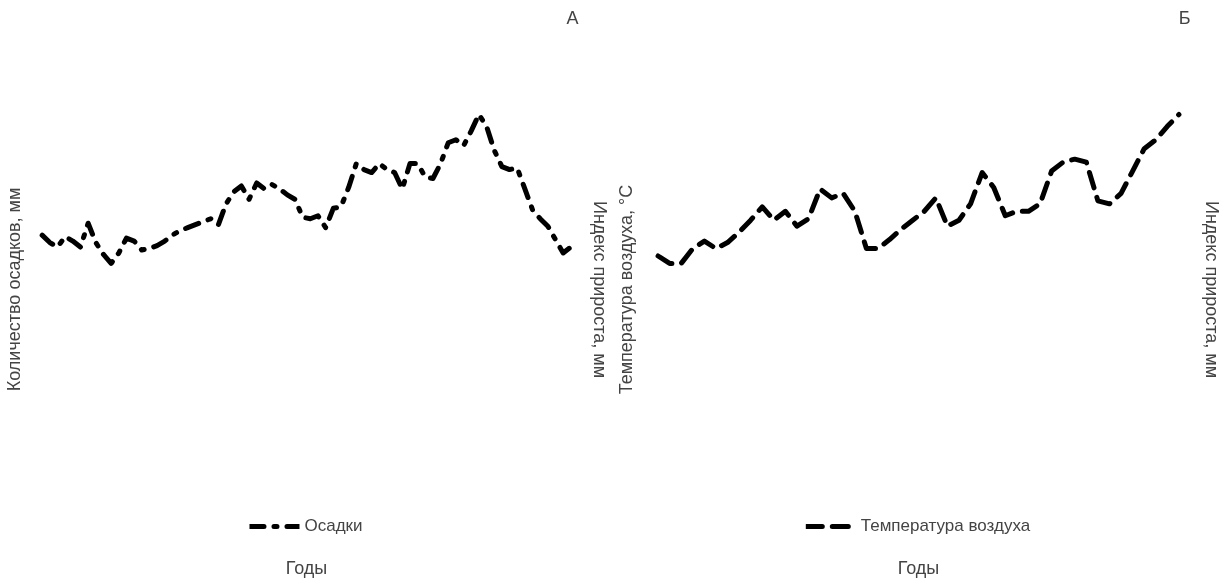 Image resolution: width=1230 pixels, height=586 pixels. What do you see at coordinates (572, 17) in the screenshot?
I see `chart-title: А` at bounding box center [572, 17].